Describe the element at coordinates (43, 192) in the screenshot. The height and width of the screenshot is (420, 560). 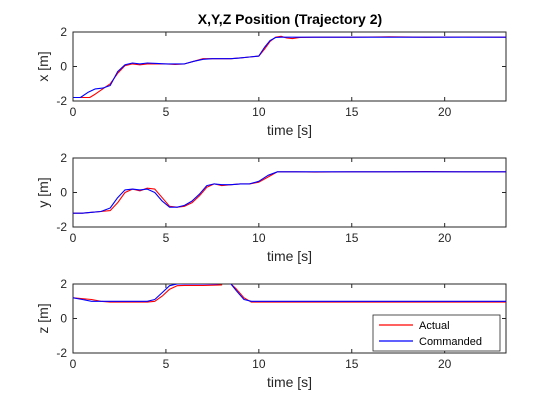
I see `y-axis-label: y [m]` at that location.